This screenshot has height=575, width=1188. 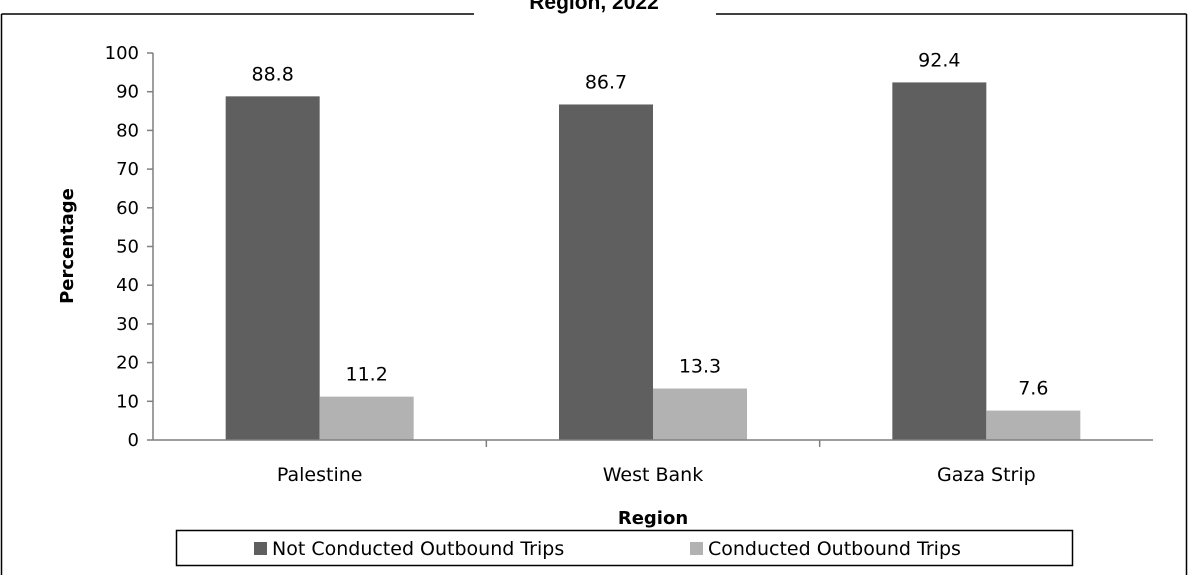 I want to click on y-tick-label: 90, so click(x=127, y=92).